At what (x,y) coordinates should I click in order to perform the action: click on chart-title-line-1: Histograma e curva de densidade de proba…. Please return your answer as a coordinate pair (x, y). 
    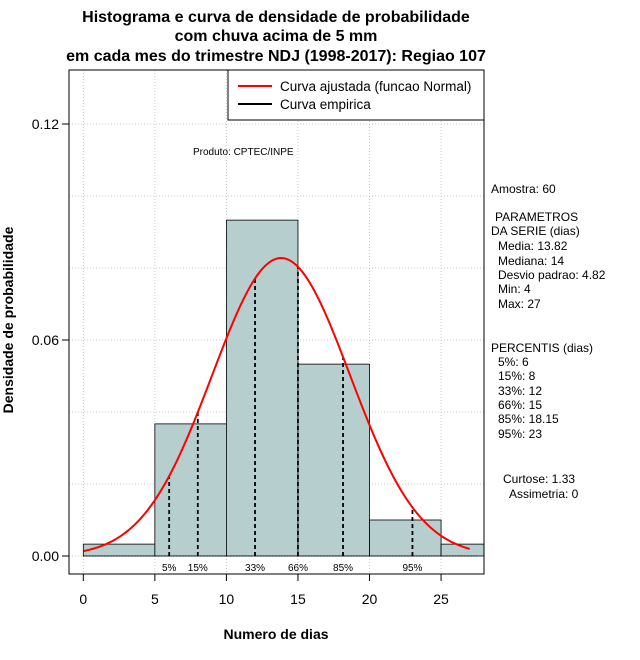
    Looking at the image, I should click on (276, 17).